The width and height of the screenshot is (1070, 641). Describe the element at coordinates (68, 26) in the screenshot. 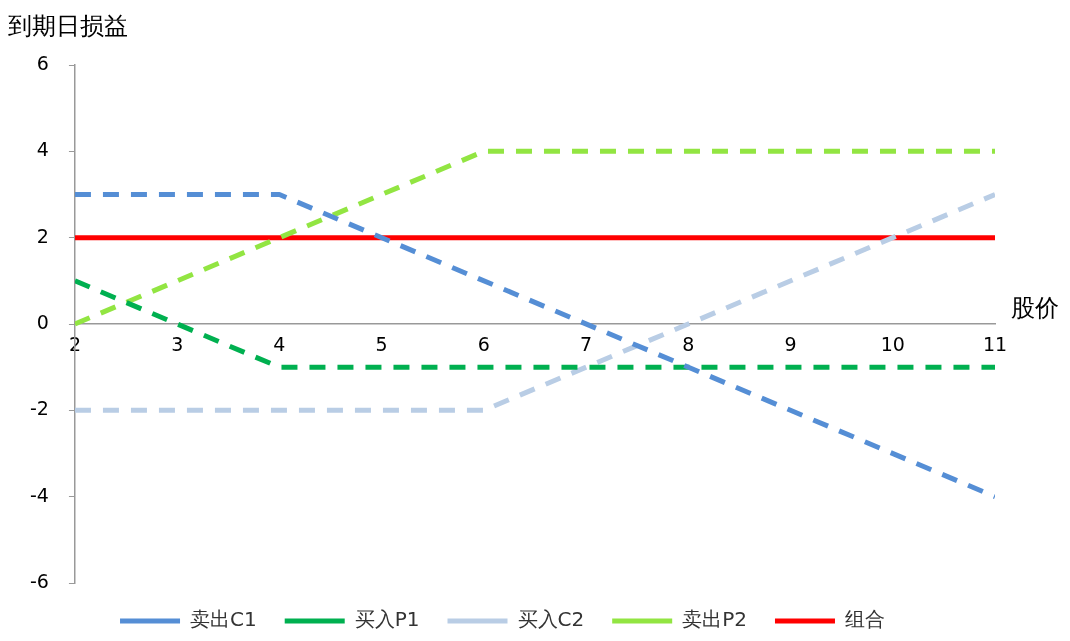

I see `y-axis-title: 到期日损益` at that location.